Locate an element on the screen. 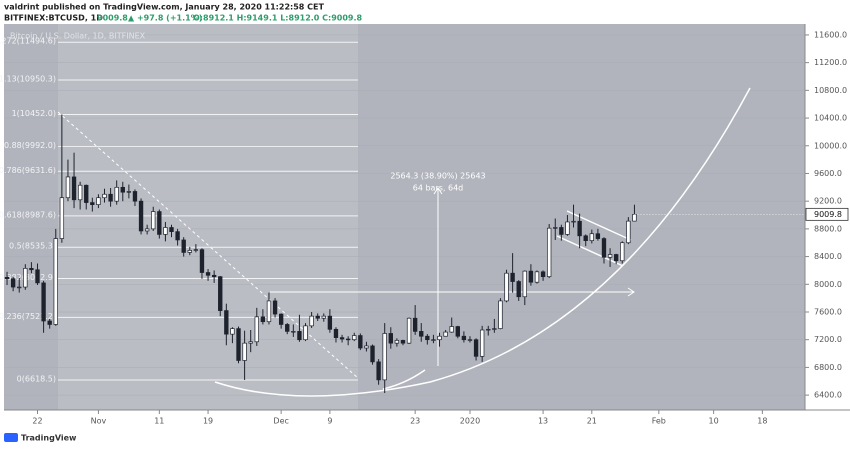 The height and width of the screenshot is (453, 850). last-price-box is located at coordinates (827, 214).